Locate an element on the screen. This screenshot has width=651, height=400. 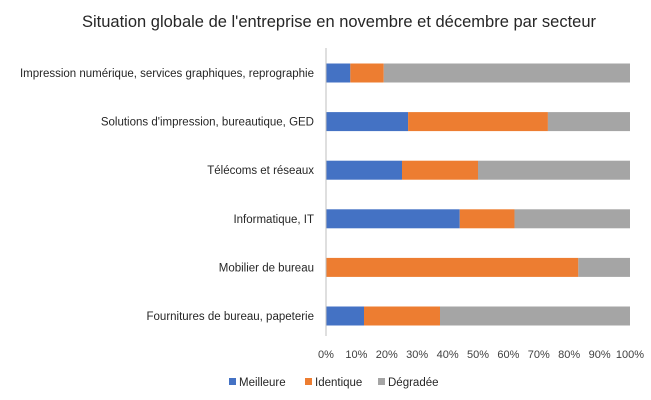
bar-segment-dégradée-1 is located at coordinates (588, 122).